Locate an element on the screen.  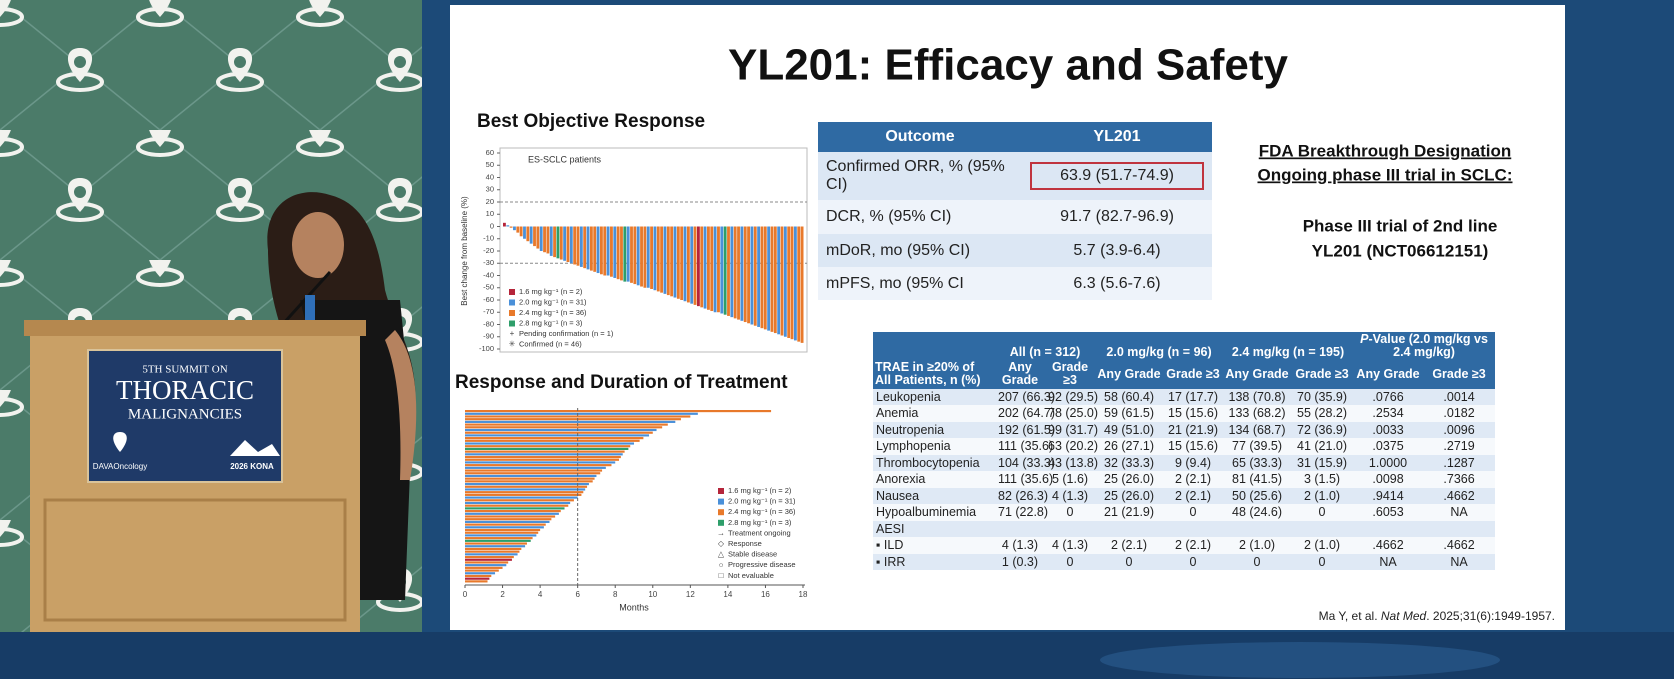
sub-header: Grade ≥3 is located at coordinates (1193, 374).